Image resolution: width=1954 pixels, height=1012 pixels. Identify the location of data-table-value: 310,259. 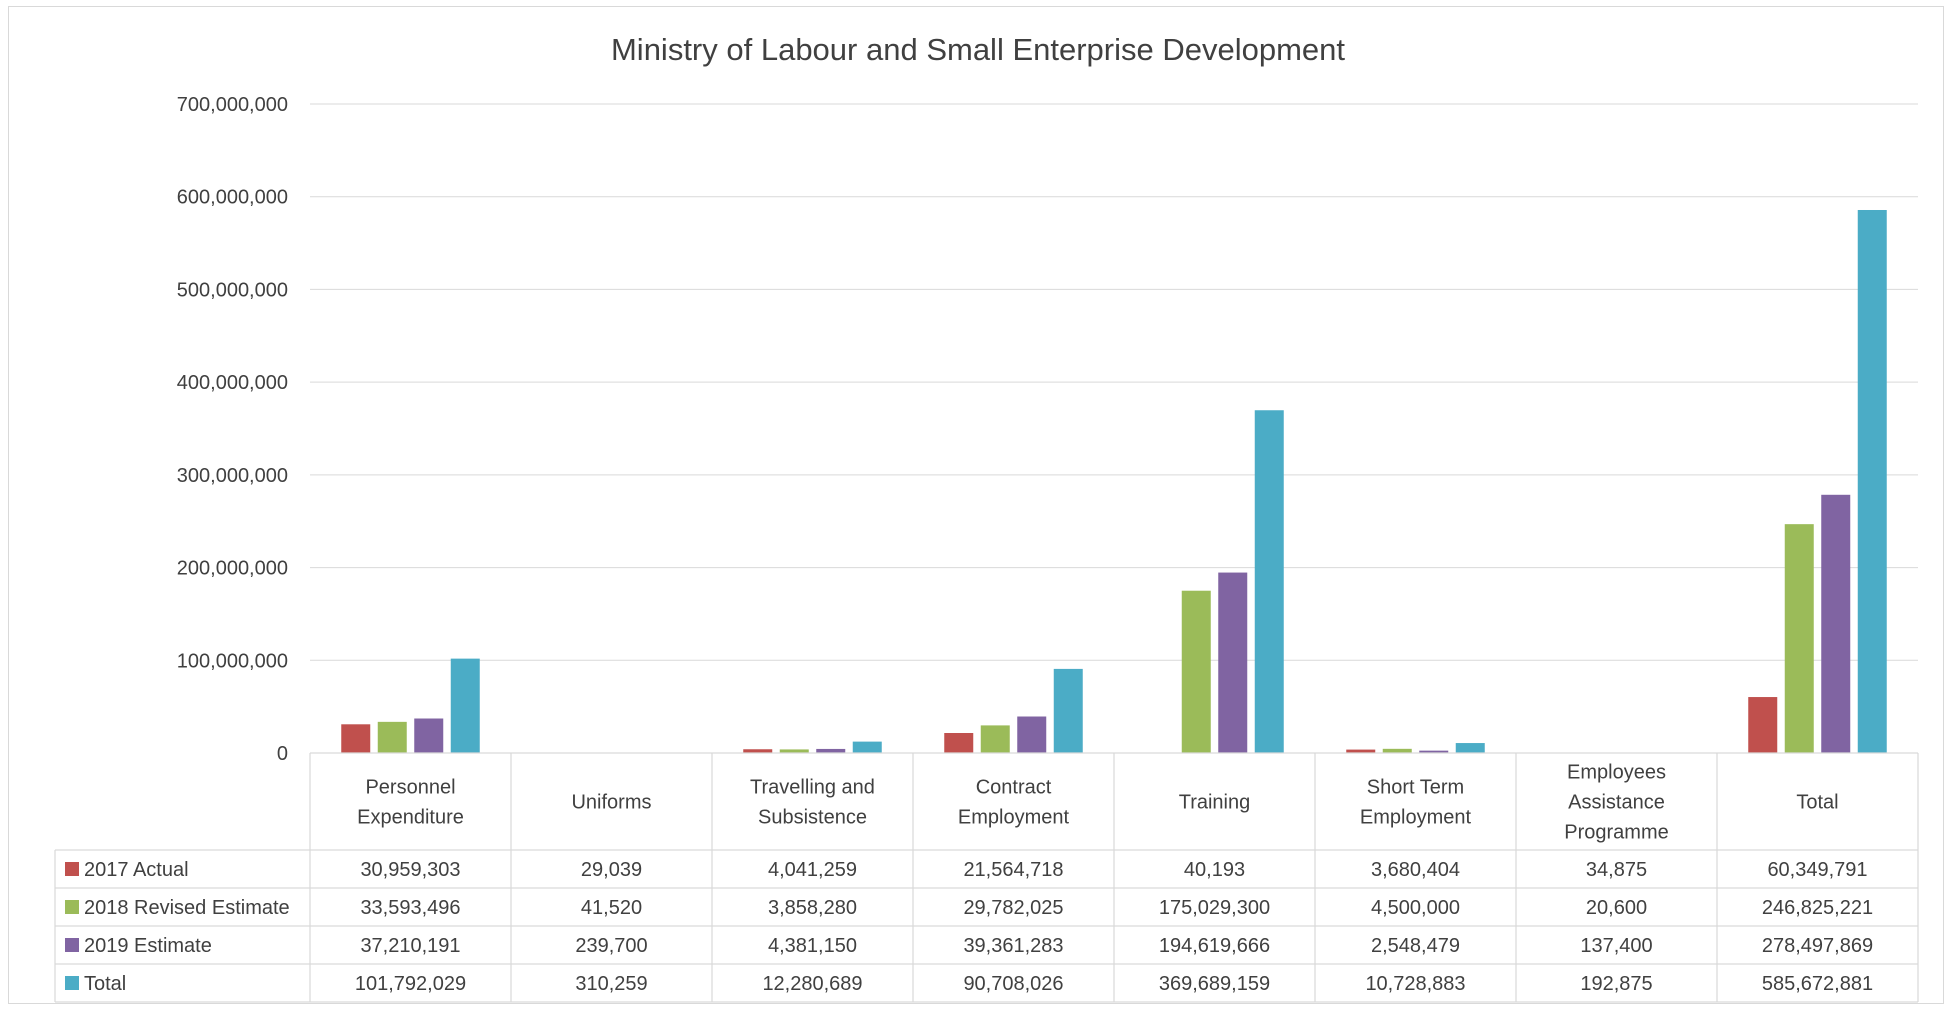
(611, 984).